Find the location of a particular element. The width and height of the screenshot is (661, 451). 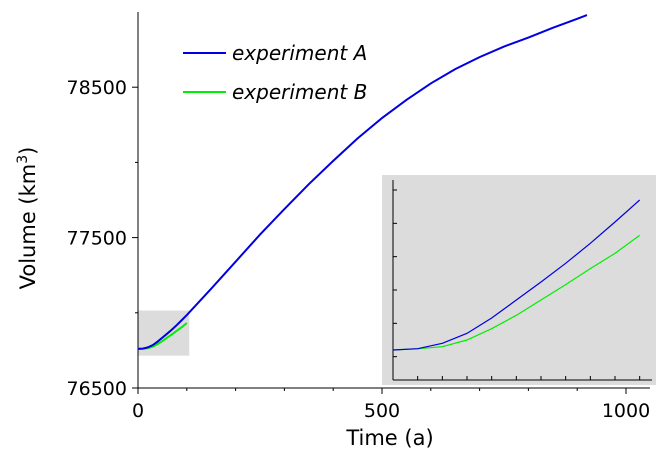

inset-series-line-experiment-b is located at coordinates (516, 292).